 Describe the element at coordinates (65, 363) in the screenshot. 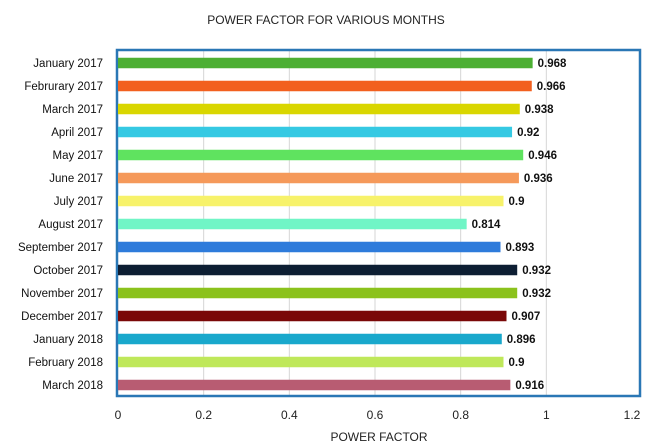

I see `category-label: February 2018` at that location.